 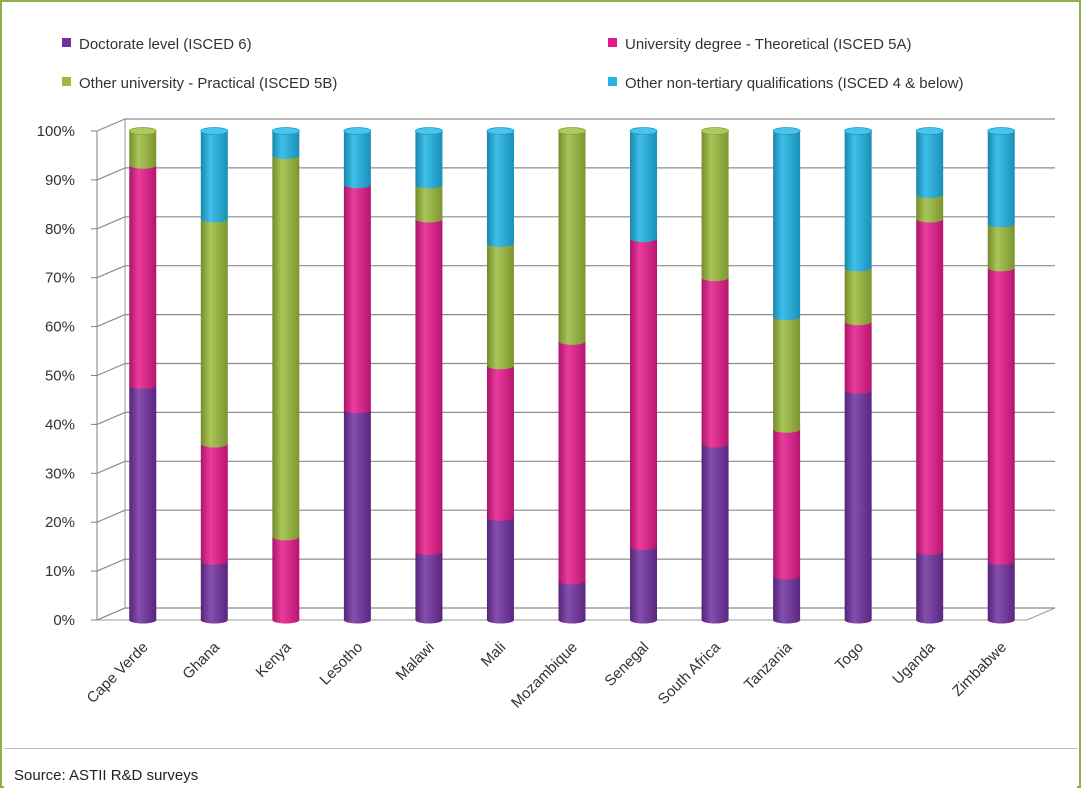 What do you see at coordinates (208, 83) in the screenshot?
I see `legend-label: Other university - Practical (ISCED 5B)` at bounding box center [208, 83].